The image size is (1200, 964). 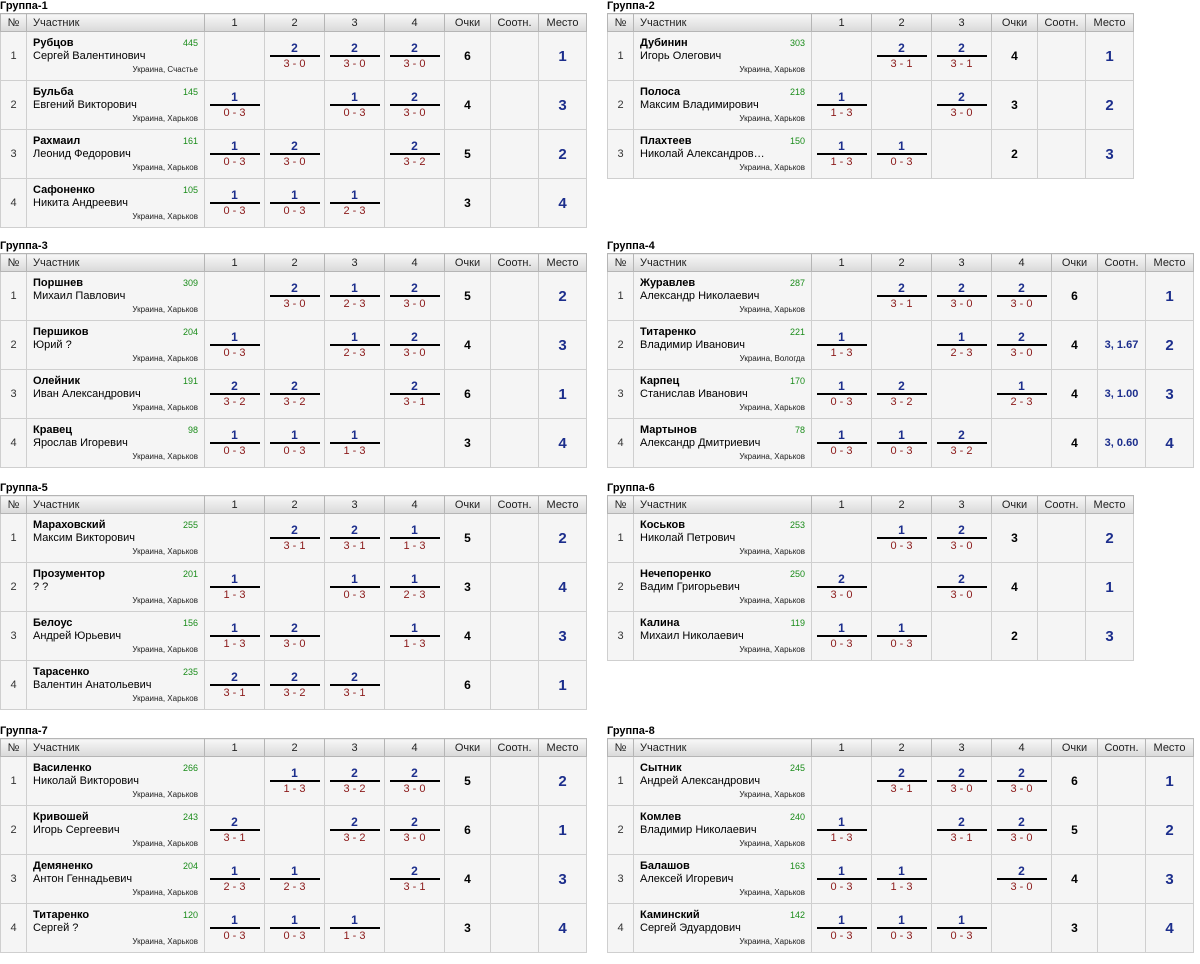 I want to click on participant-cell: Дубинин Игорь Олегович 303 Украина, Харьков, so click(x=722, y=56).